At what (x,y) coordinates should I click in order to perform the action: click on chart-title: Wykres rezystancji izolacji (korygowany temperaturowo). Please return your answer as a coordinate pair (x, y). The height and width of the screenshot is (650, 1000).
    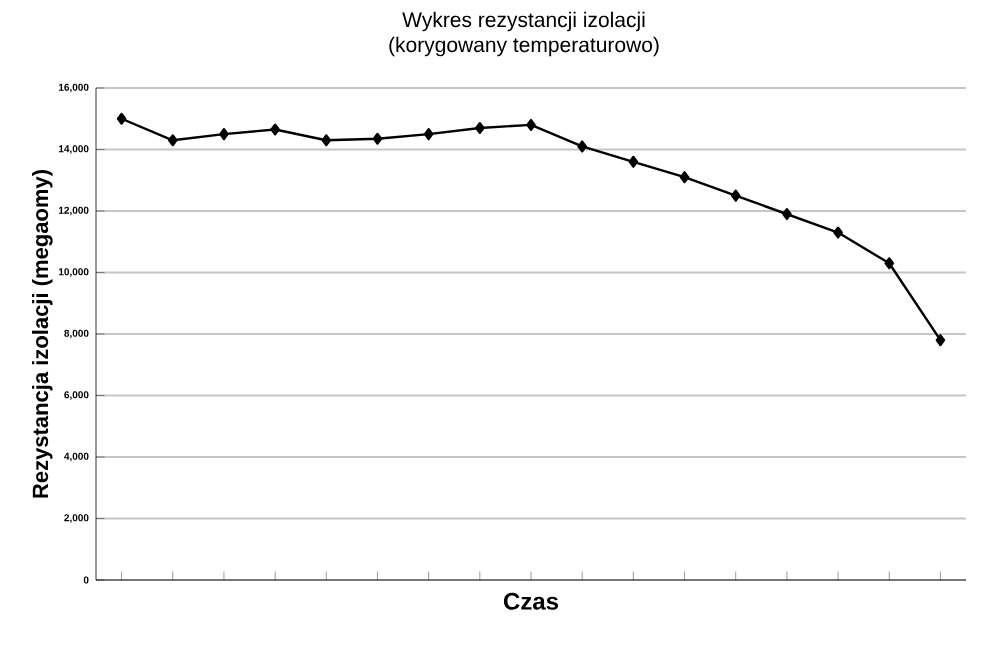
    Looking at the image, I should click on (524, 34).